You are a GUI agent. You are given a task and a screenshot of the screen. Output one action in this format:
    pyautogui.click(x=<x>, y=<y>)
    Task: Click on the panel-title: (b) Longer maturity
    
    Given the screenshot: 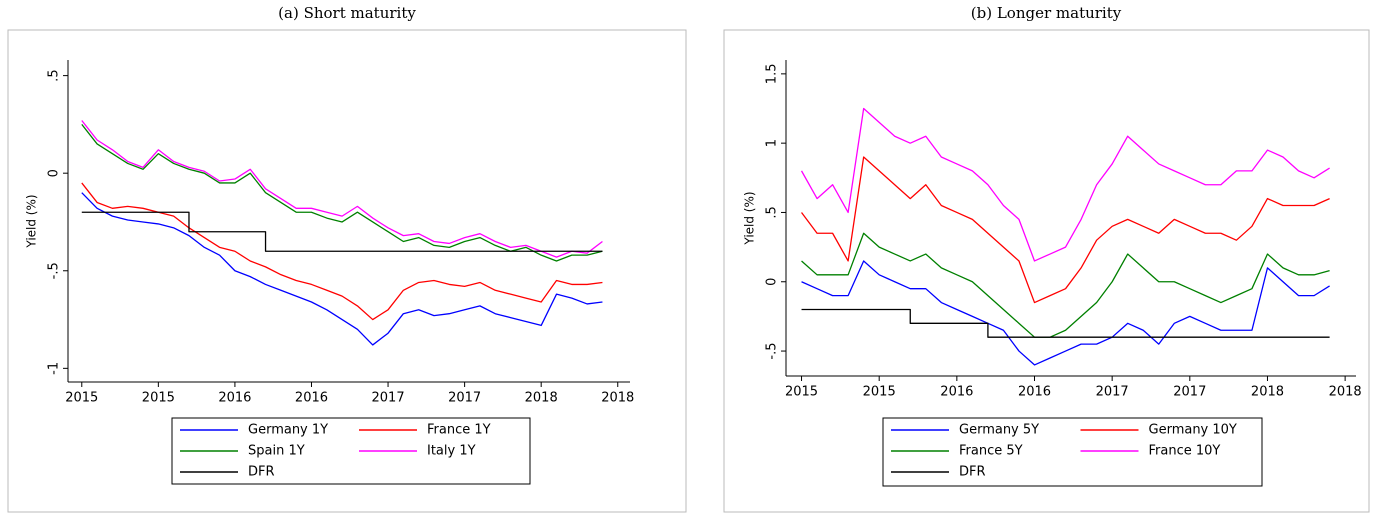 What is the action you would take?
    pyautogui.click(x=1046, y=13)
    